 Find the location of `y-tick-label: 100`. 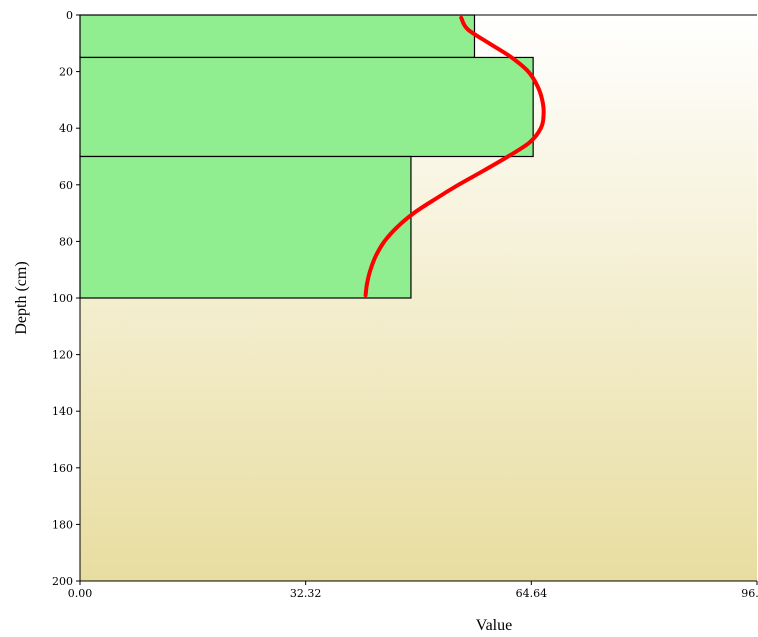

y-tick-label: 100 is located at coordinates (62, 298).